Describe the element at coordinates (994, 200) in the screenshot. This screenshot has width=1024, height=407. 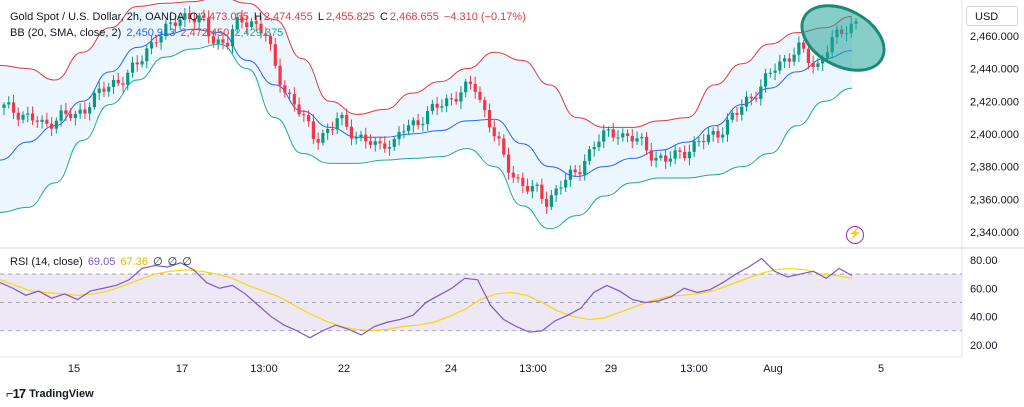
I see `price-tick-label: 2,360.000` at that location.